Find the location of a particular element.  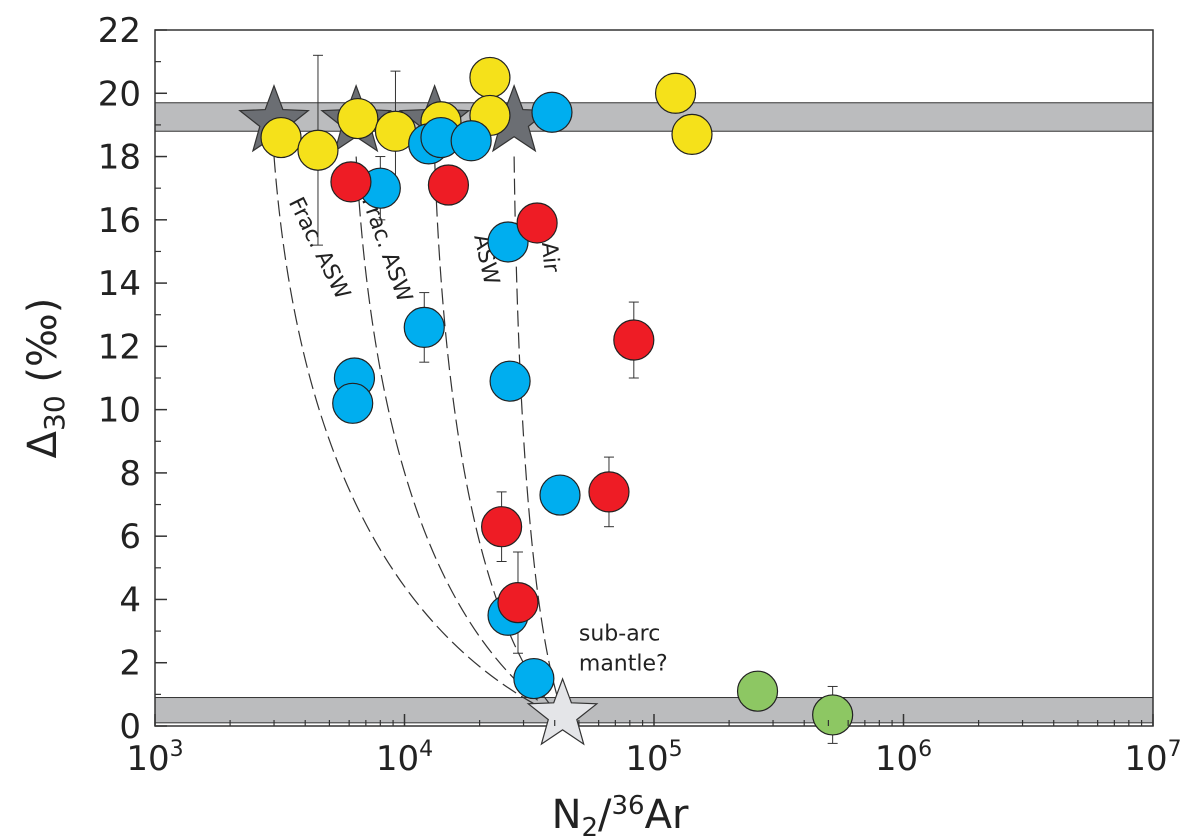

y-tick-label: 16 is located at coordinates (119, 221).